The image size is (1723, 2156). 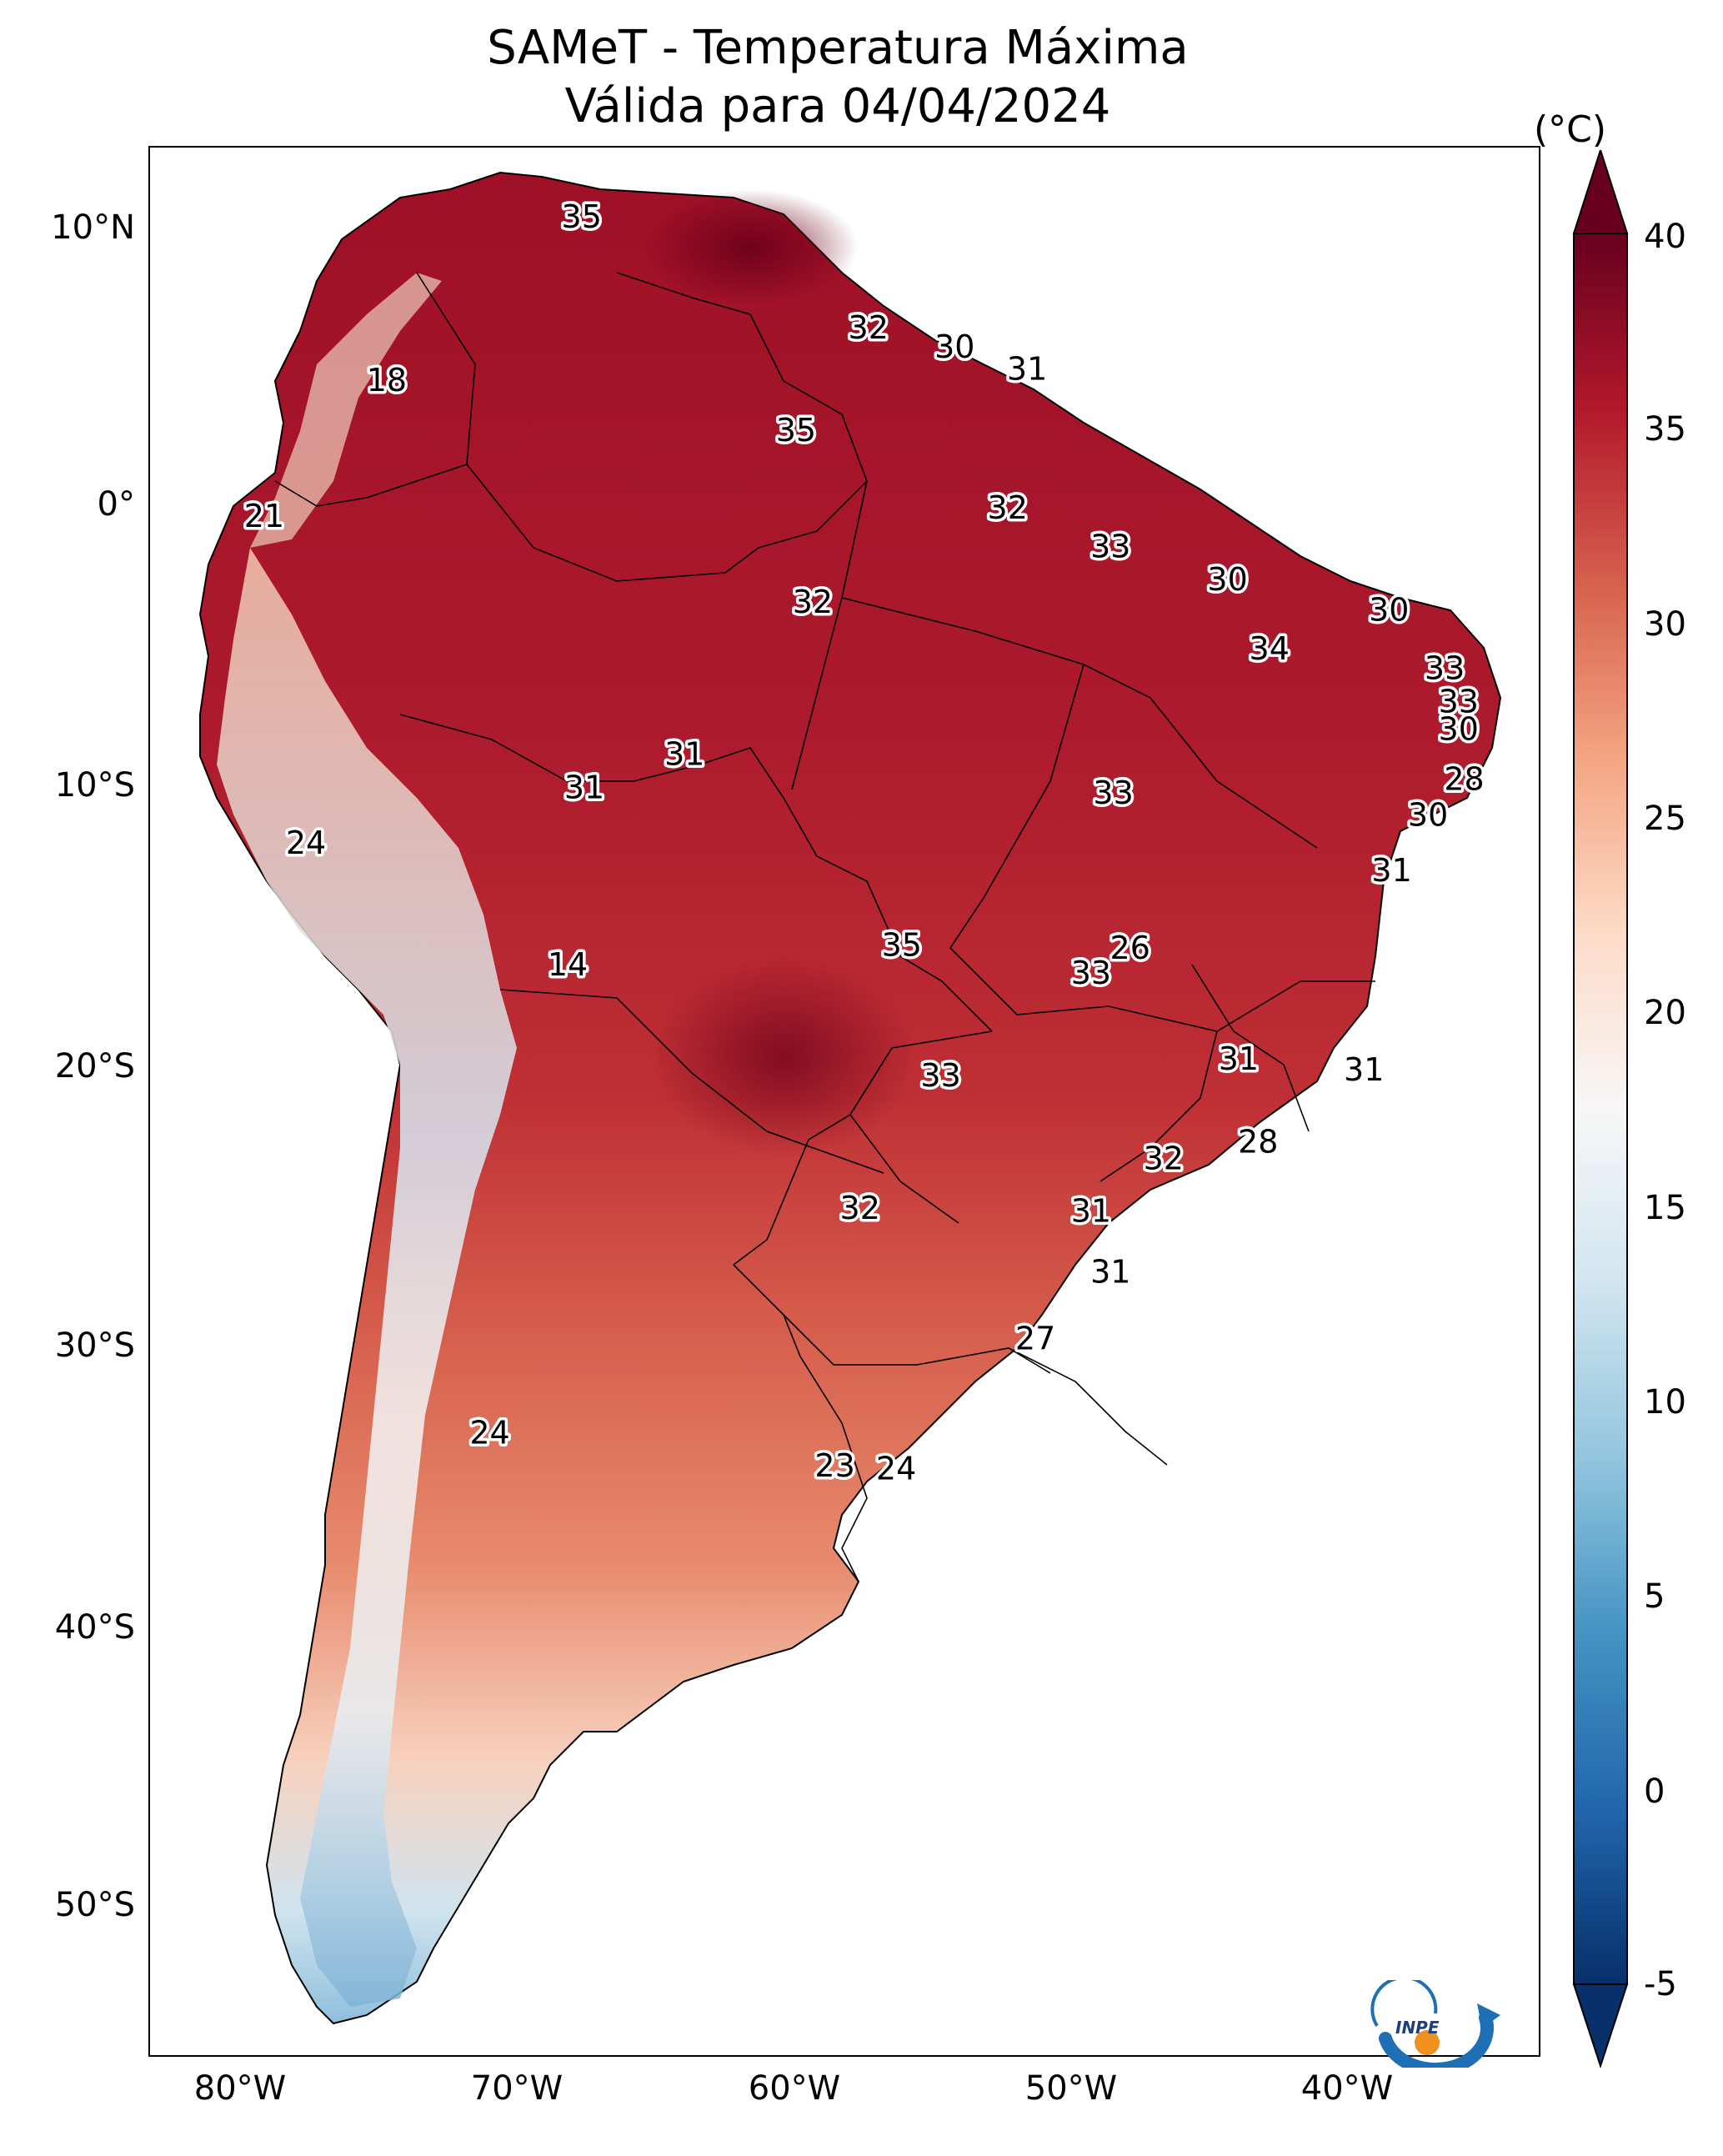 What do you see at coordinates (834, 1465) in the screenshot?
I see `station-label: 23` at bounding box center [834, 1465].